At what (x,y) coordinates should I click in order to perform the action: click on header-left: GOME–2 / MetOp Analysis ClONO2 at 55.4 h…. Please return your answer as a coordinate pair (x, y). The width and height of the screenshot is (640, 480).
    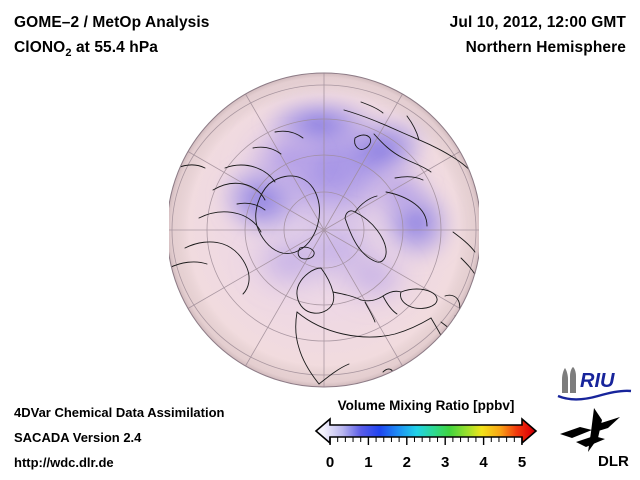
    Looking at the image, I should click on (112, 38).